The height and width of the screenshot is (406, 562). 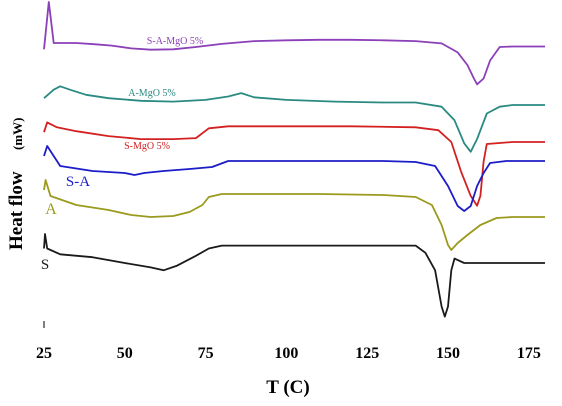 I want to click on x-axis-ticks: 25 50 75 100 125 150 175, so click(x=288, y=353).